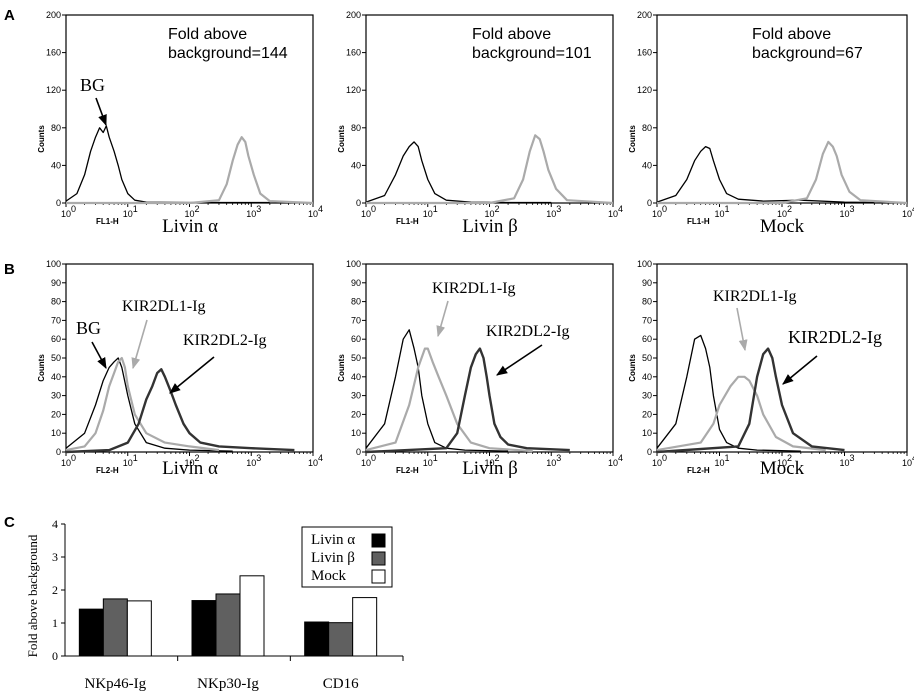  What do you see at coordinates (164, 306) in the screenshot?
I see `annotation-label: KIR2DL1-Ig` at bounding box center [164, 306].